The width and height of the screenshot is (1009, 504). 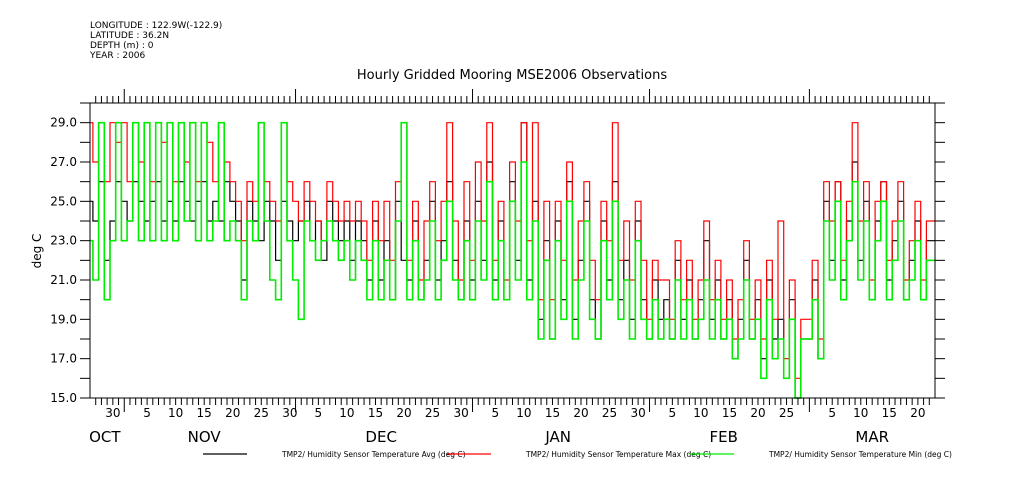 I want to click on y-tick-label: 15.0, so click(x=63, y=398).